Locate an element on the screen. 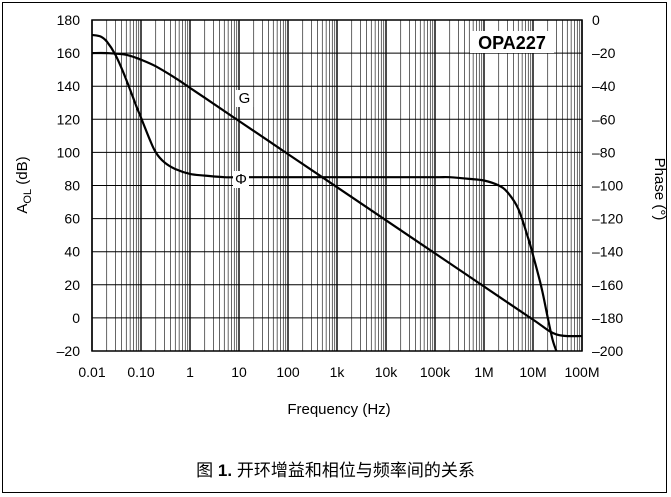 The width and height of the screenshot is (671, 497). x-tick-label: 100 is located at coordinates (288, 372).